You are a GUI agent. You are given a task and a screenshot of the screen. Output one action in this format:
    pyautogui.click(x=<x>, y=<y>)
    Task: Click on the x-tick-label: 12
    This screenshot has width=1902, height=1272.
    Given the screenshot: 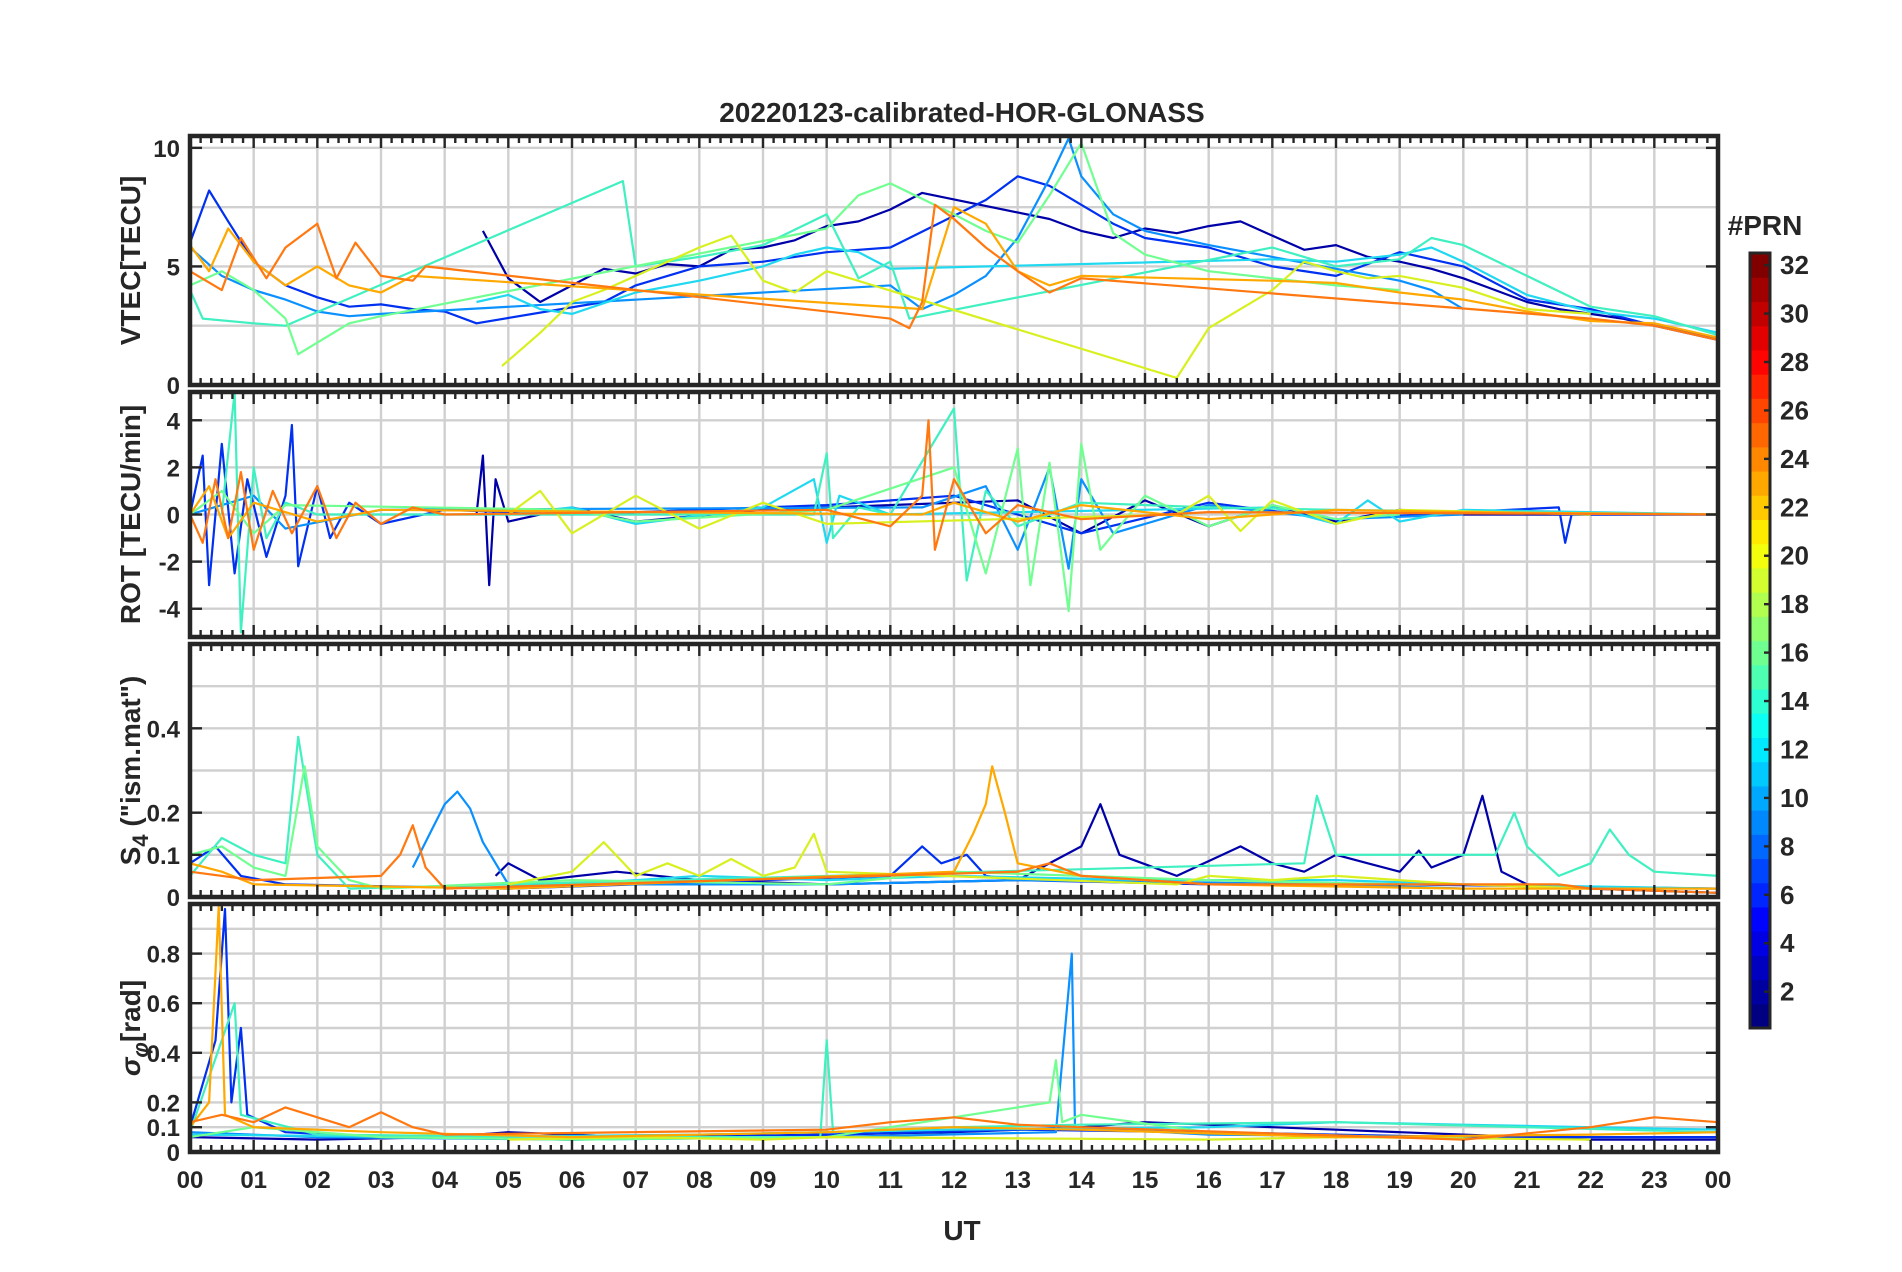 What is the action you would take?
    pyautogui.click(x=954, y=1180)
    